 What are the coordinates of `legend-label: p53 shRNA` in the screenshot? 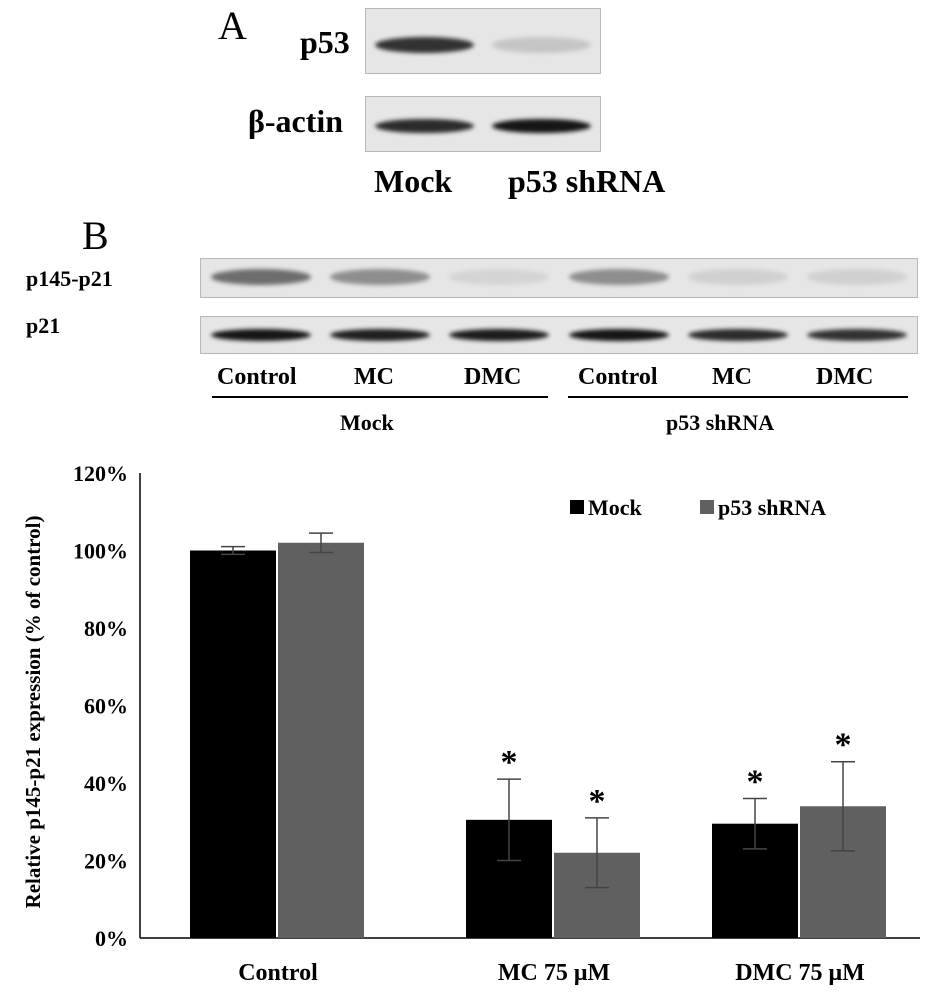 It's located at (772, 507).